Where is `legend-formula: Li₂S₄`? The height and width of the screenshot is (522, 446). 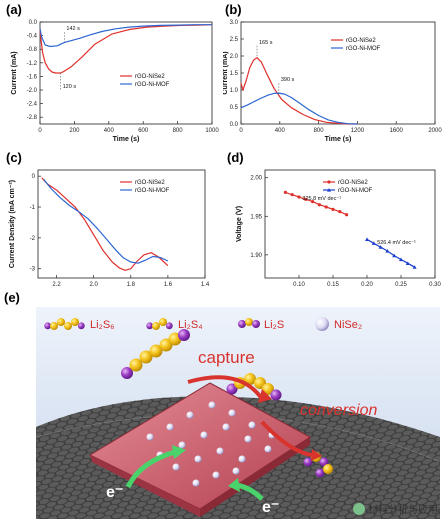 legend-formula: Li₂S₄ is located at coordinates (190, 325).